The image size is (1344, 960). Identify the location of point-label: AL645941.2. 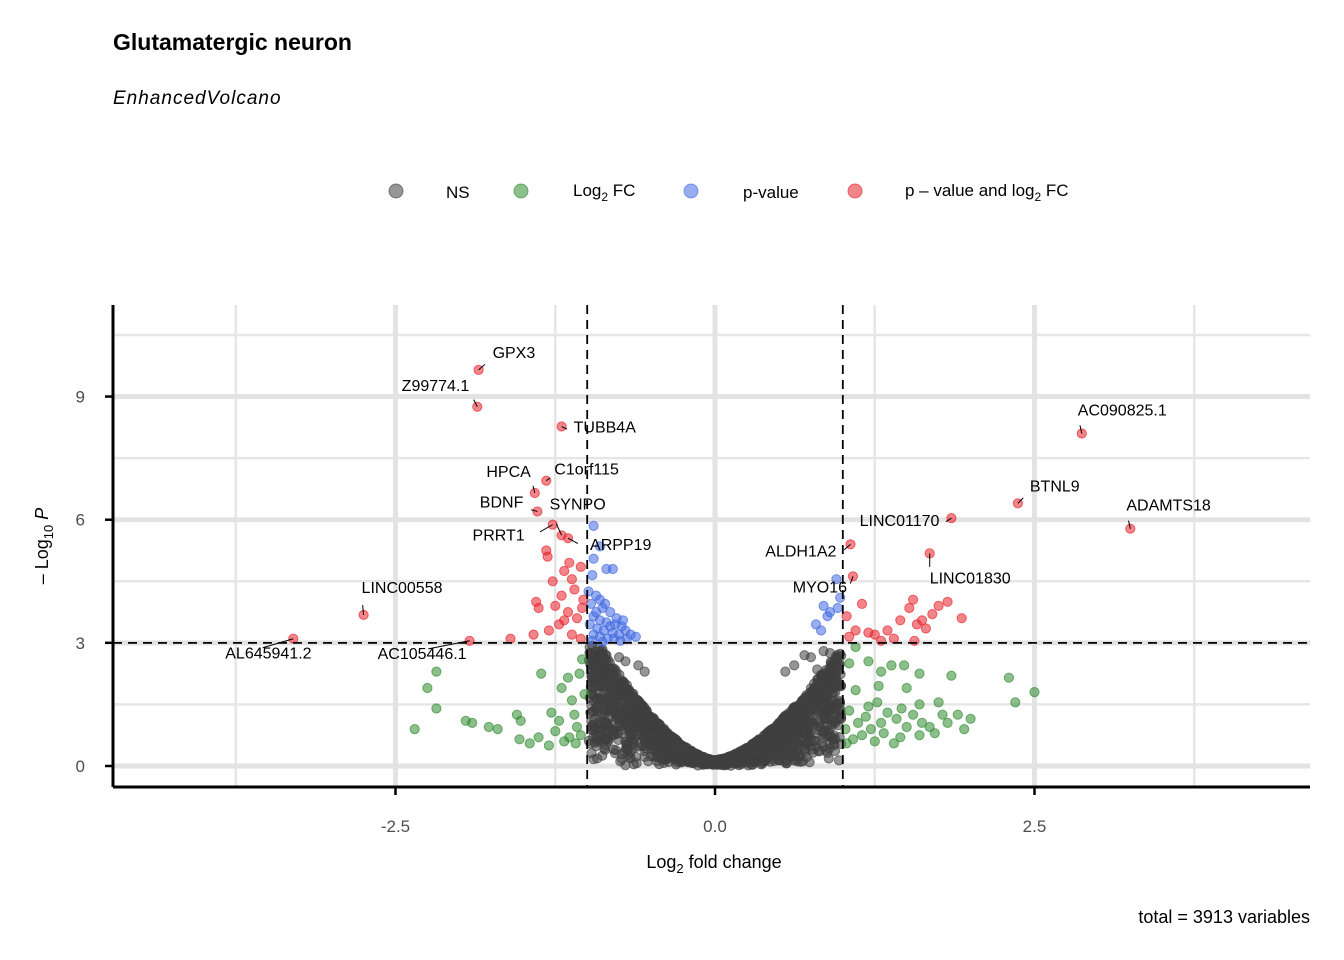
(268, 654).